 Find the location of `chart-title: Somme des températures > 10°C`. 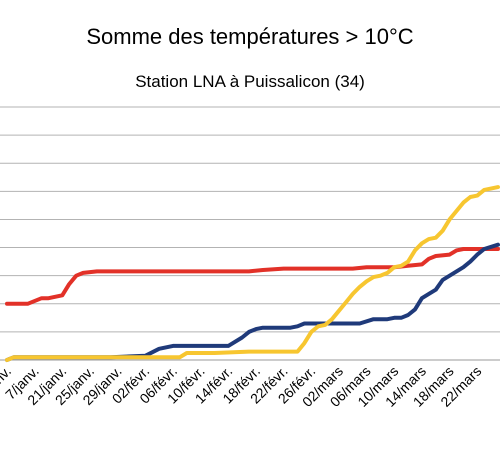

chart-title: Somme des températures > 10°C is located at coordinates (250, 36).